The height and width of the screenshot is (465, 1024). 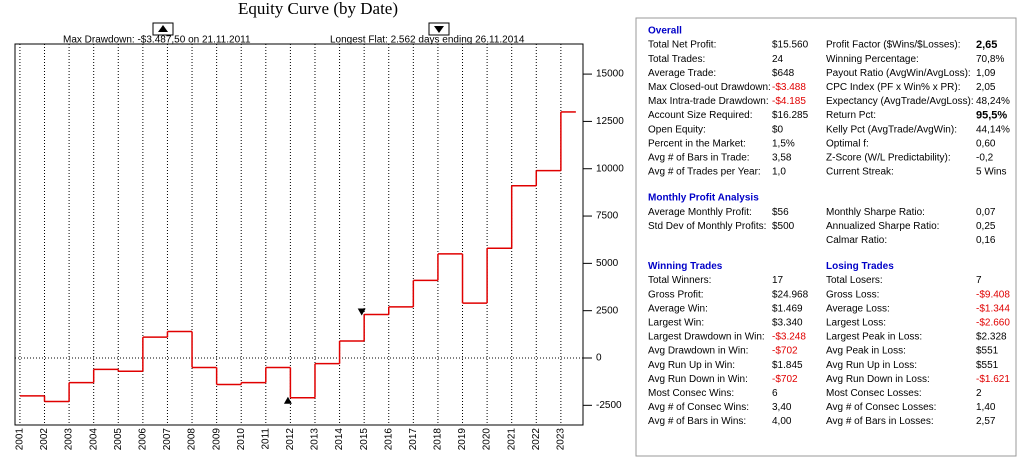 What do you see at coordinates (860, 266) in the screenshot?
I see `section-title: Losing Trades` at bounding box center [860, 266].